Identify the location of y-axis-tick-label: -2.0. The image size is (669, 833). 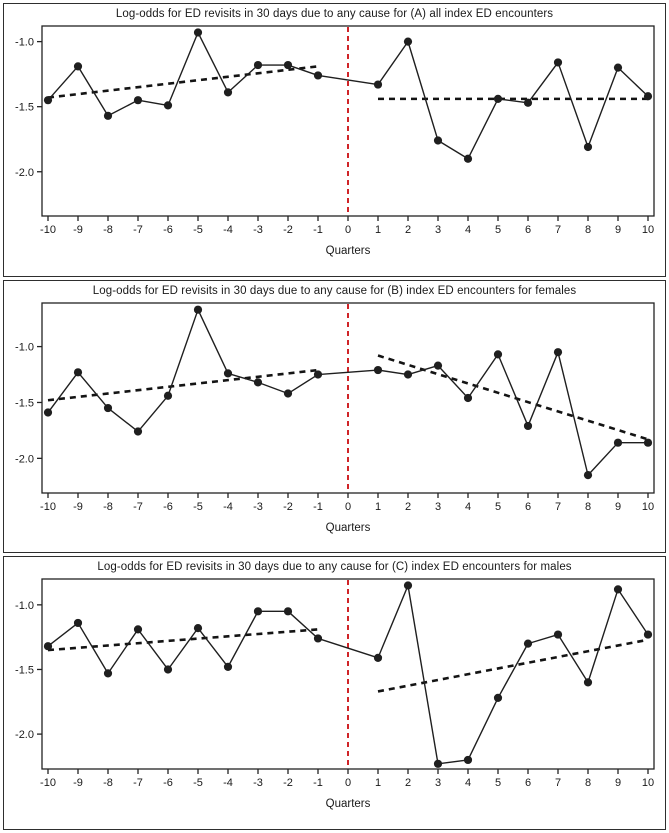
(24, 735).